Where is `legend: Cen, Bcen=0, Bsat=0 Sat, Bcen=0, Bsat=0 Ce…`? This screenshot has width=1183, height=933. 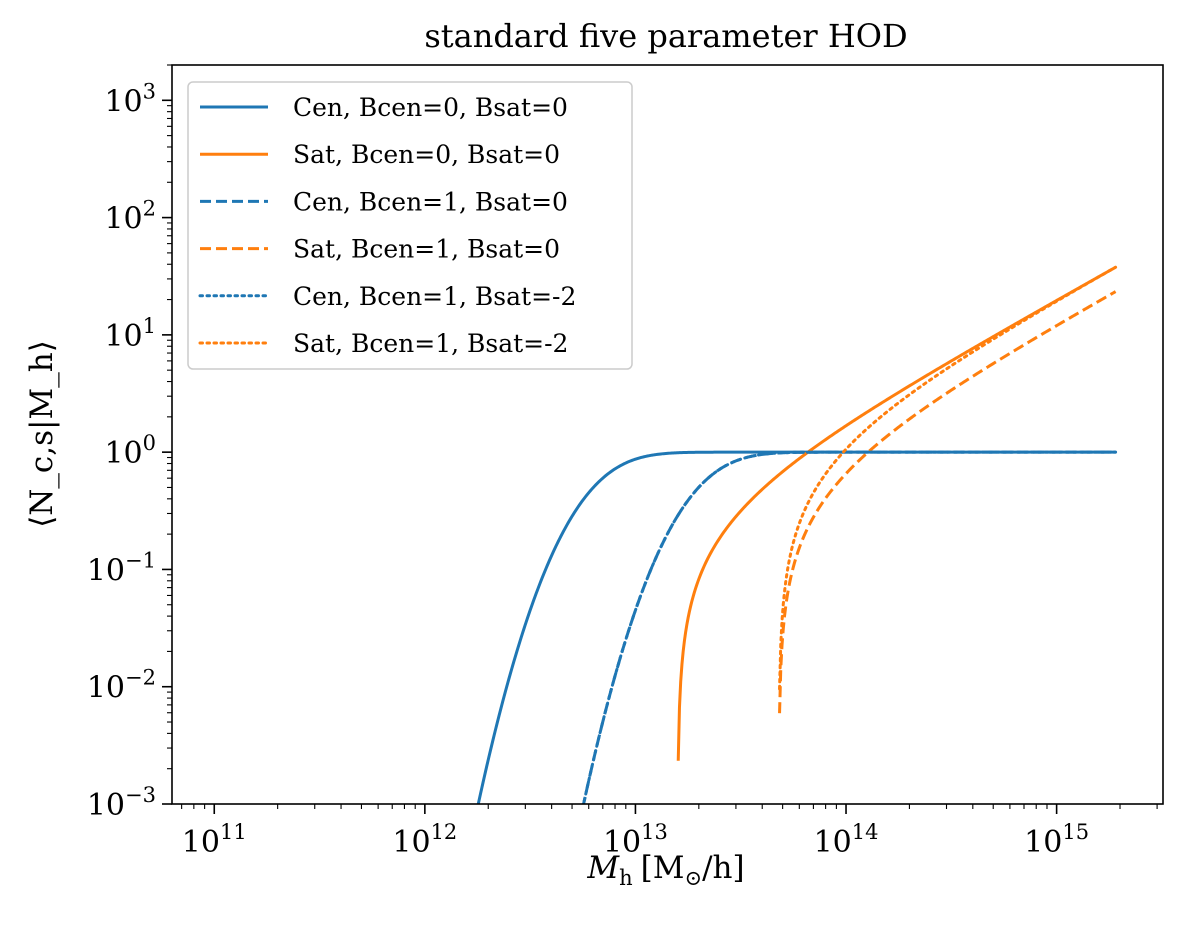 legend: Cen, Bcen=0, Bsat=0 Sat, Bcen=0, Bsat=0 Ce… is located at coordinates (410, 225).